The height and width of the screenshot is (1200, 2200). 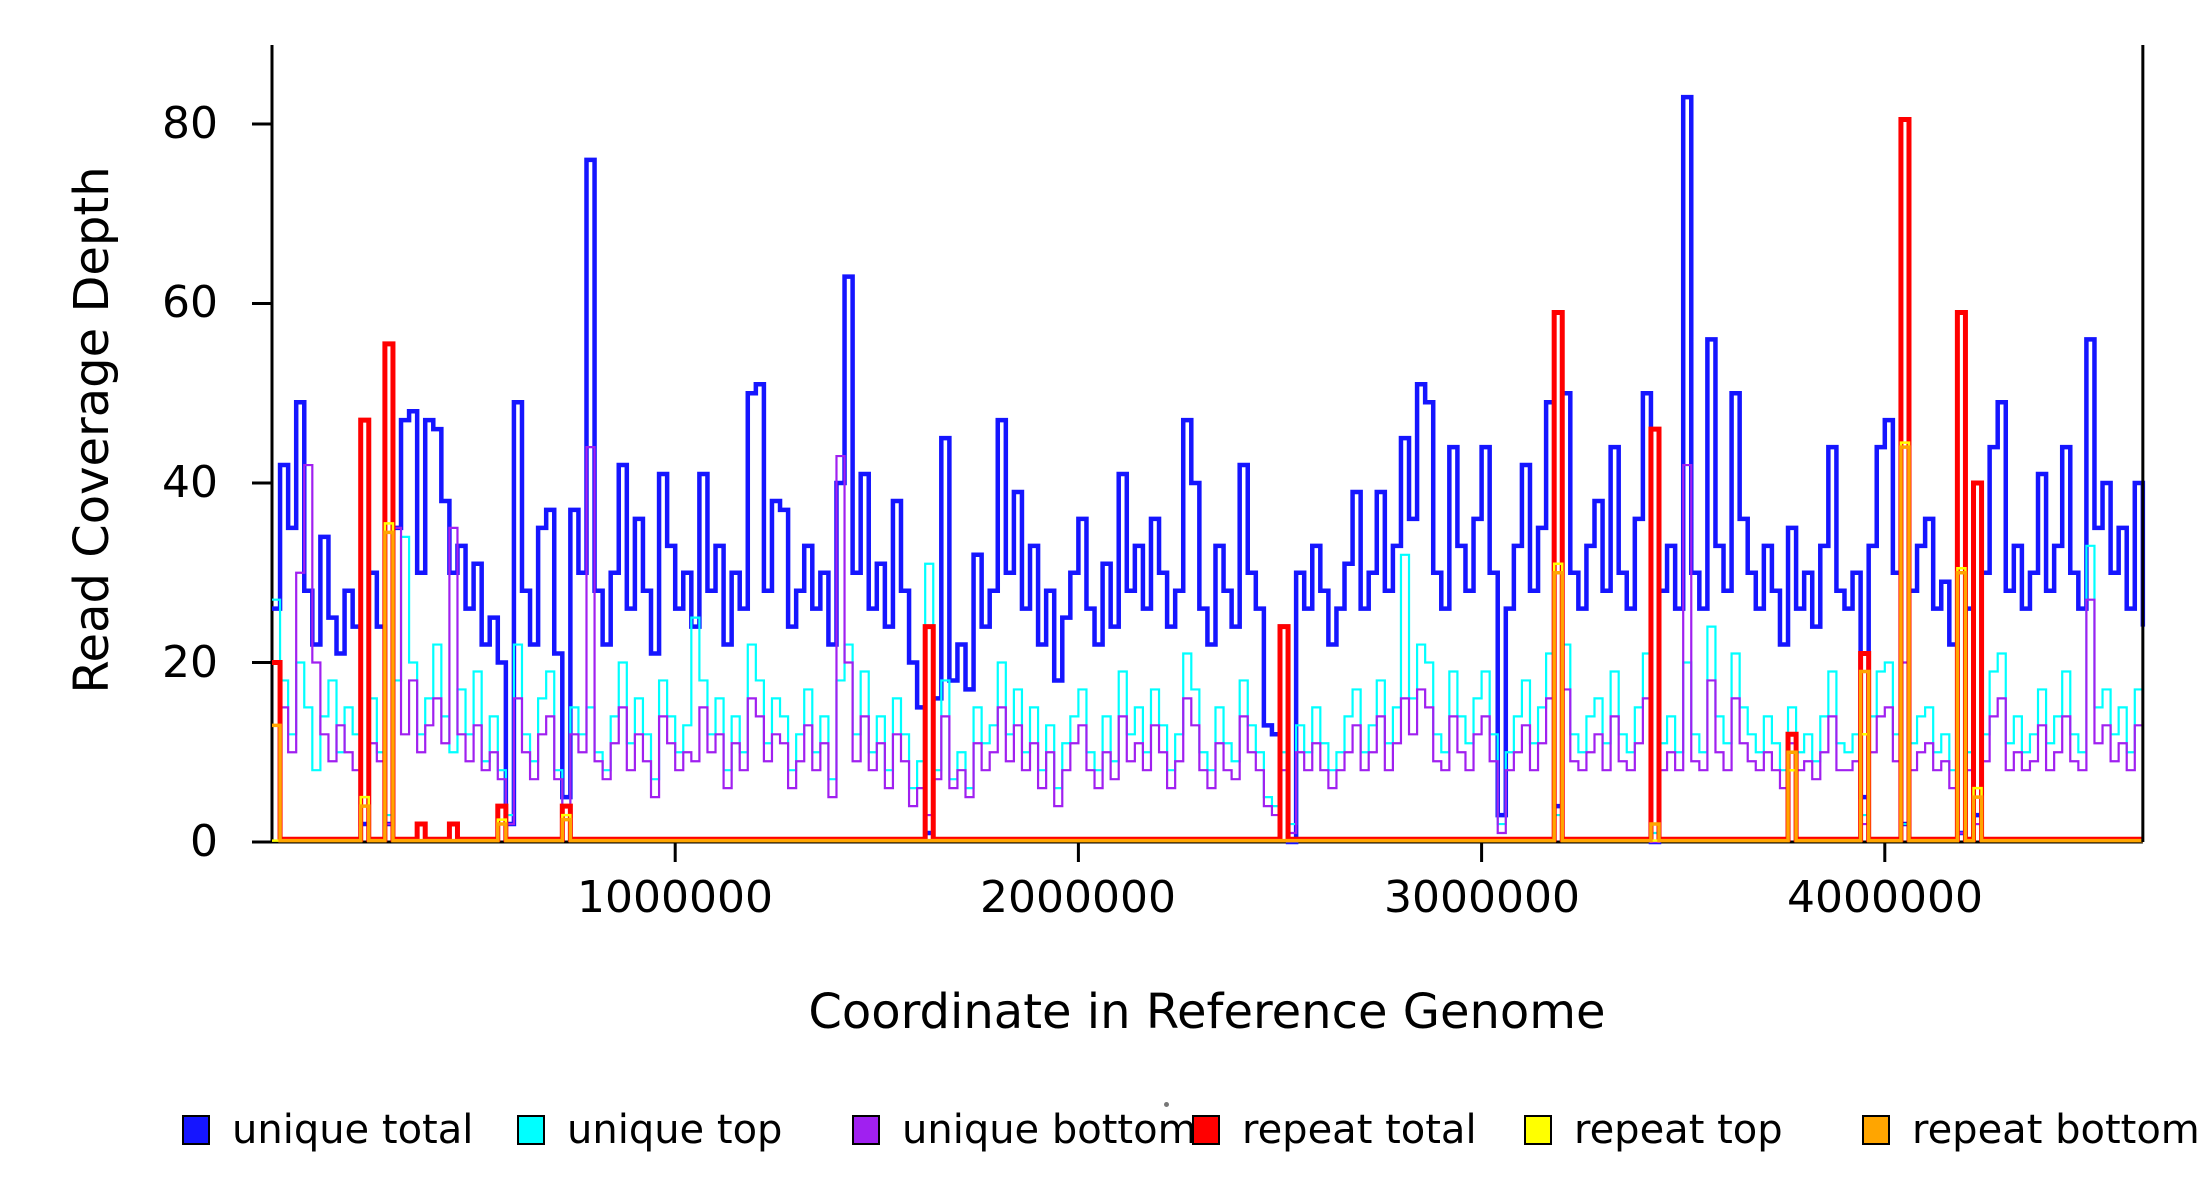 I want to click on legend-item-repeat-bottom: repeat bottom, so click(x=2031, y=1130).